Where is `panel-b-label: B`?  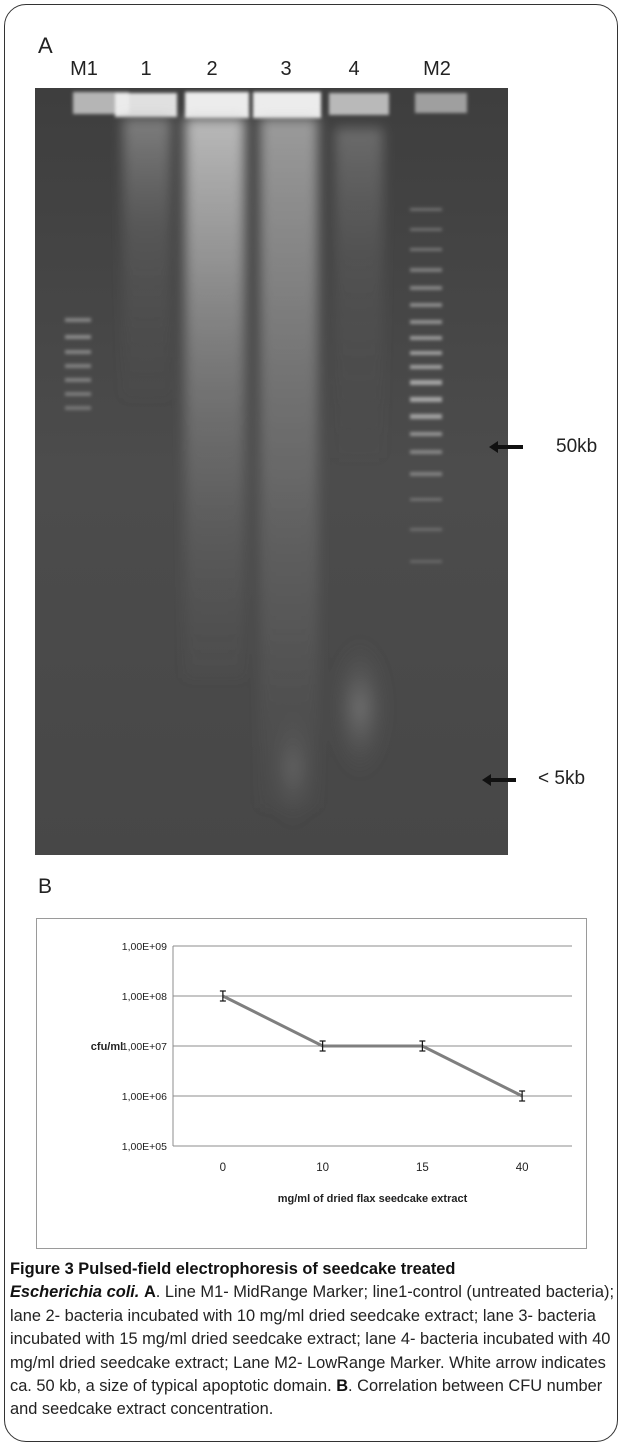 panel-b-label: B is located at coordinates (45, 886).